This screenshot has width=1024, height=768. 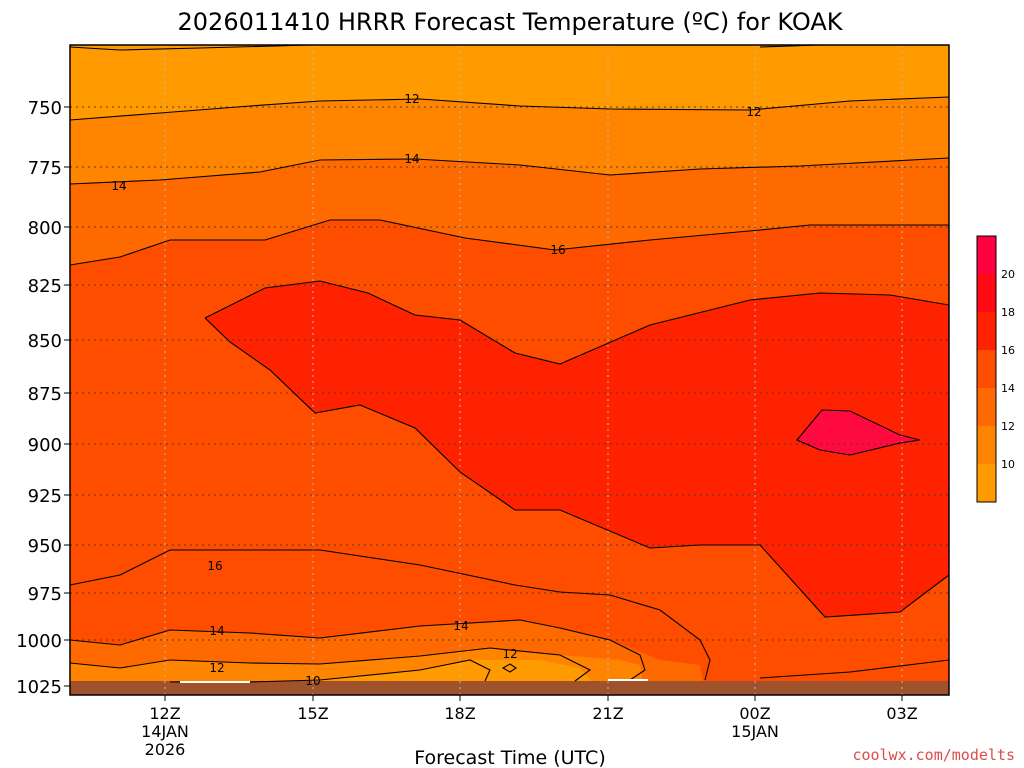 I want to click on y-tick-label: 1025, so click(x=39, y=687).